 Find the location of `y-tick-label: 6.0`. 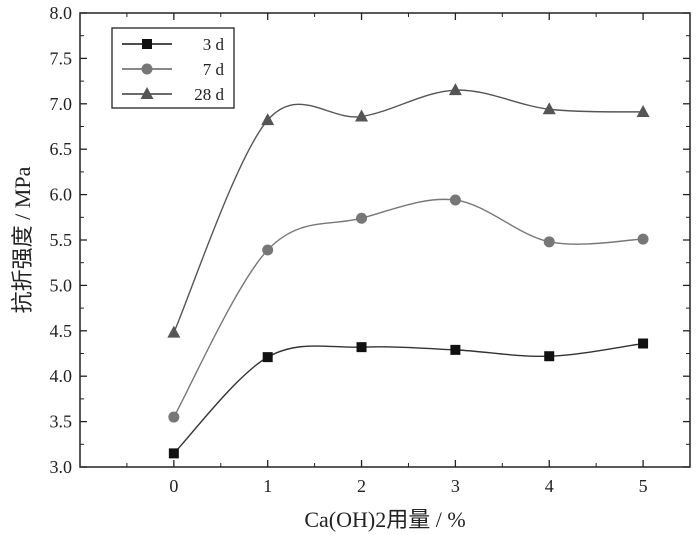

y-tick-label: 6.0 is located at coordinates (61, 195).